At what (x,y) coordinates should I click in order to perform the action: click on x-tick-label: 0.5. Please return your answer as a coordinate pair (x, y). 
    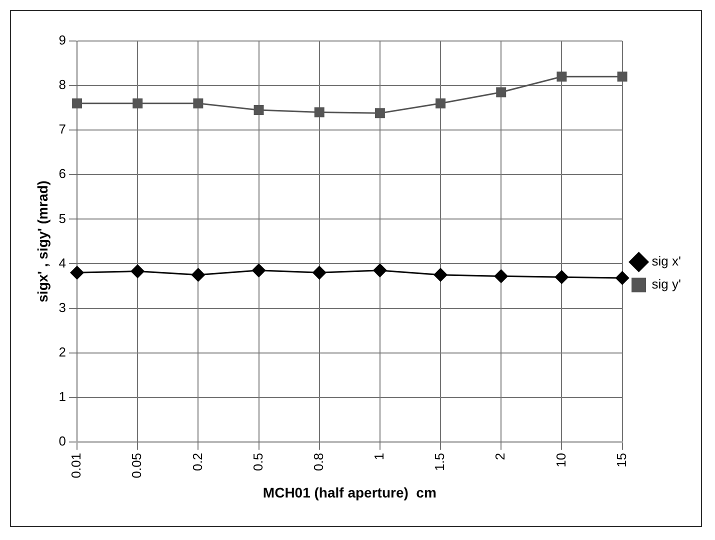
    Looking at the image, I should click on (258, 461).